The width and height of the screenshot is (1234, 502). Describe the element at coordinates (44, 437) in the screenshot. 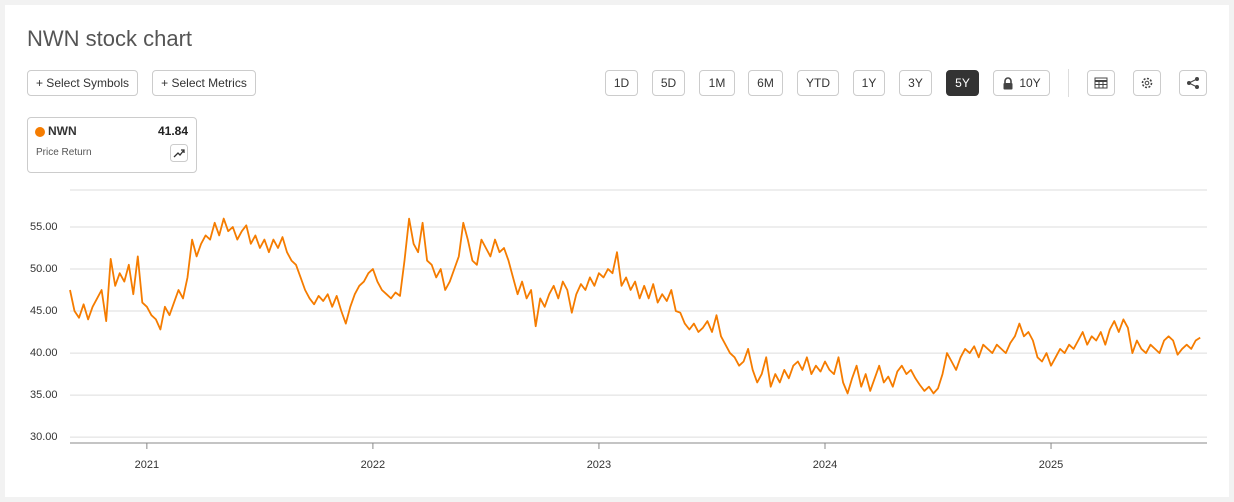

I see `y-tick-label: 30.00` at that location.